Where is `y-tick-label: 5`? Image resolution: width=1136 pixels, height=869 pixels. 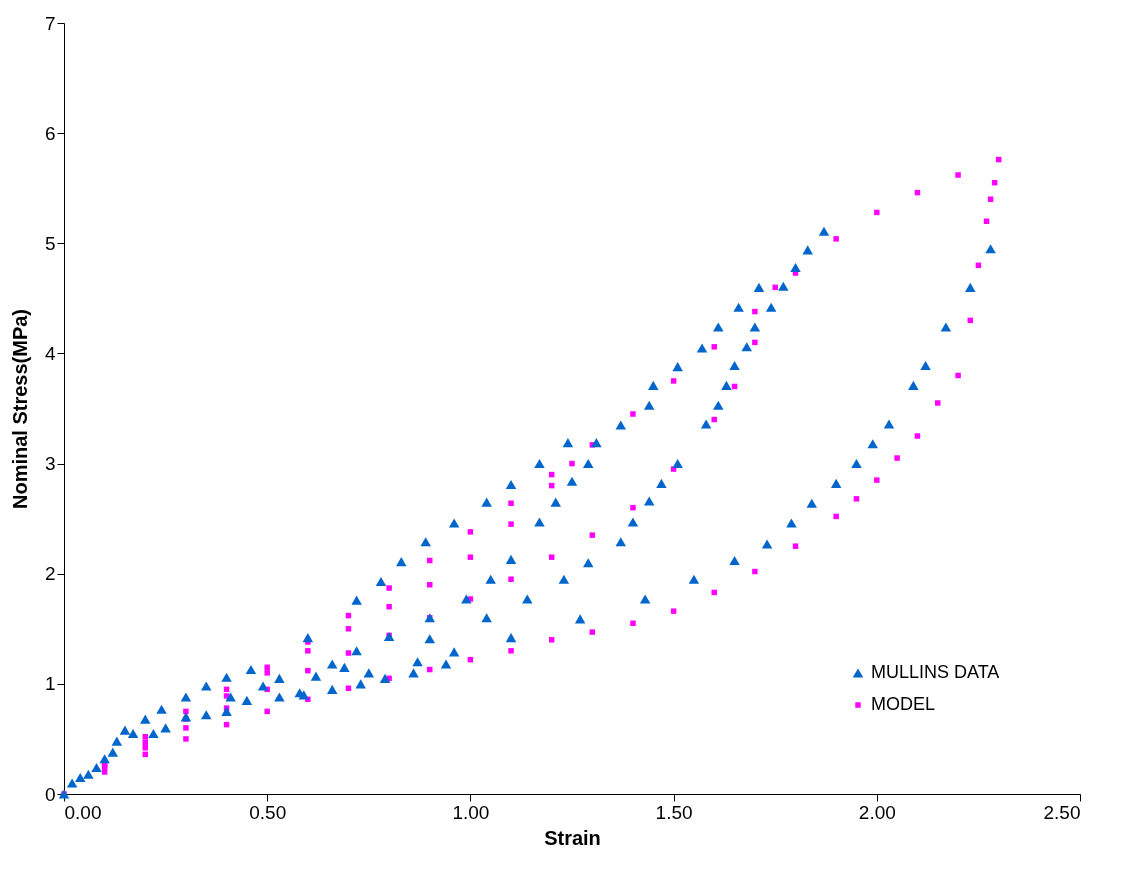 y-tick-label: 5 is located at coordinates (50, 243).